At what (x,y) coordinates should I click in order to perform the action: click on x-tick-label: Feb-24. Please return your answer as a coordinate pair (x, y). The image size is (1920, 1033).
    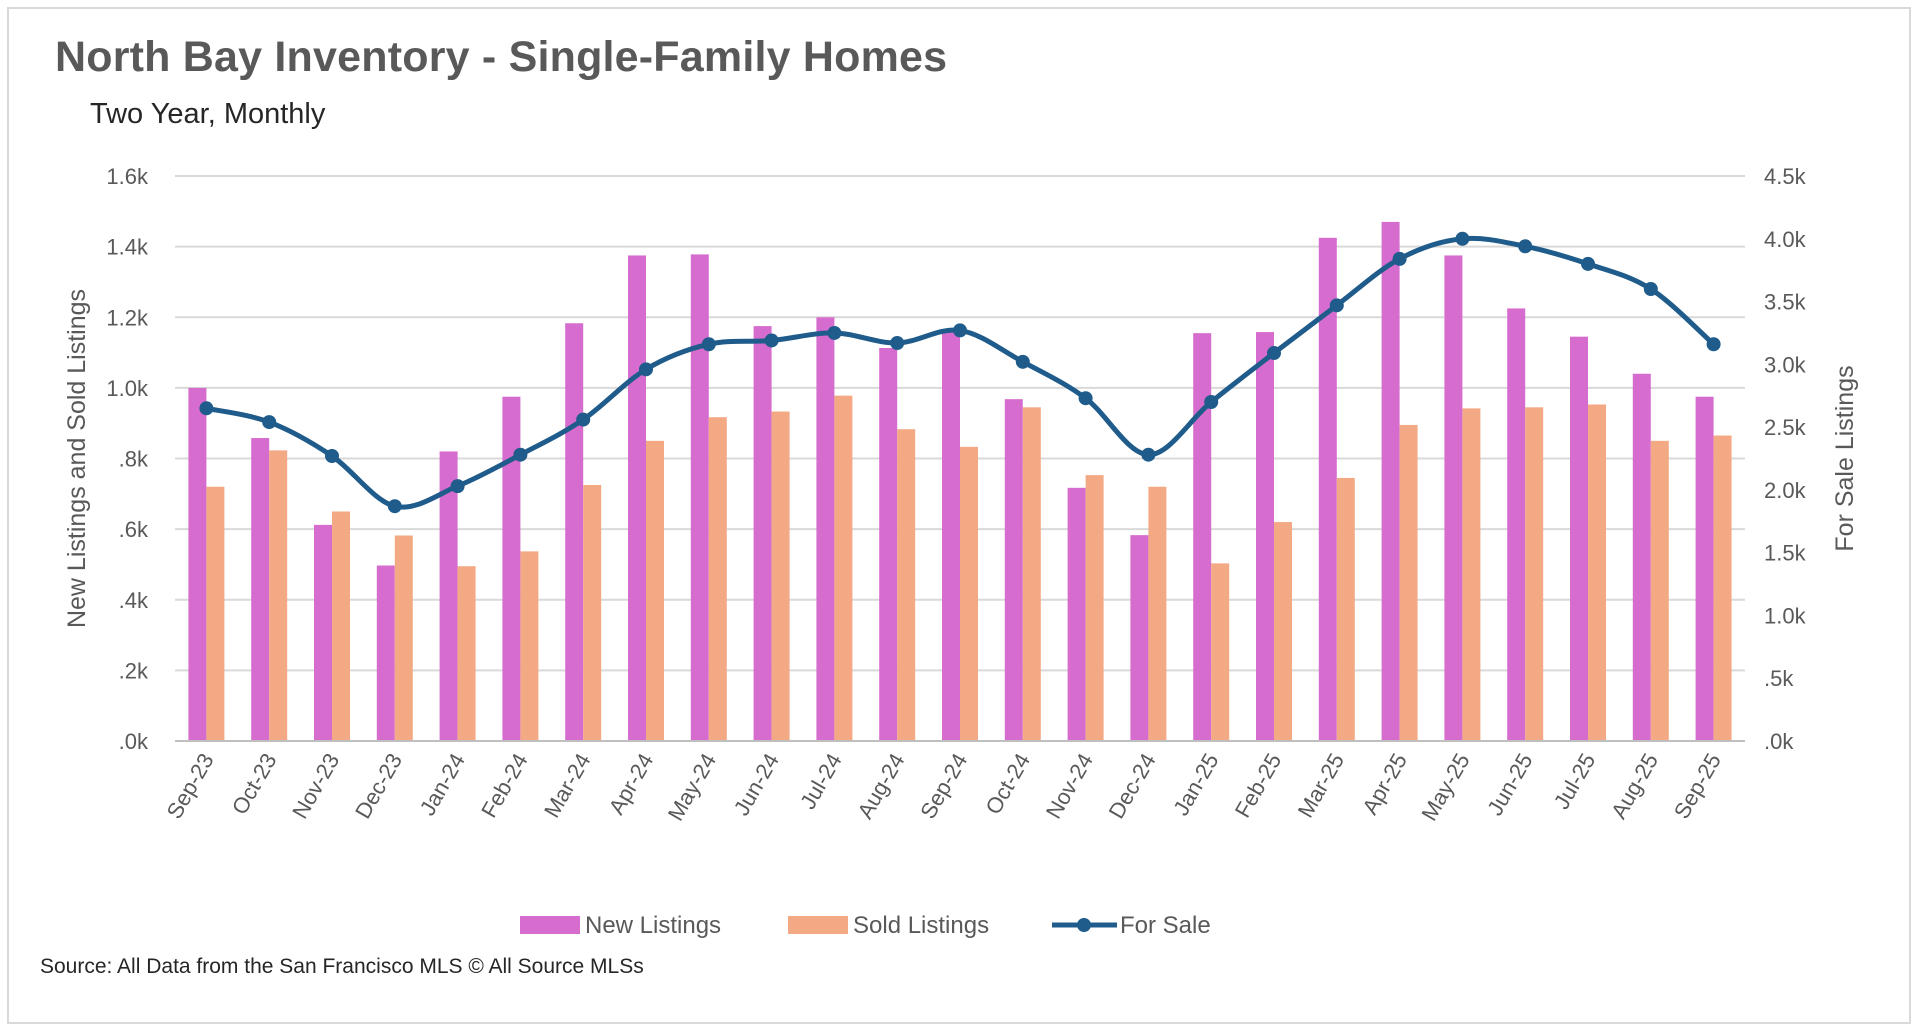
    Looking at the image, I should click on (504, 785).